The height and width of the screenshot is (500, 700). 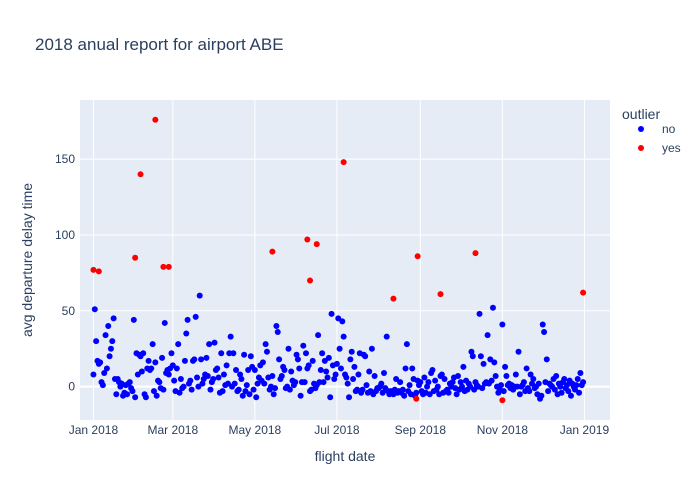 What do you see at coordinates (65, 159) in the screenshot?
I see `y-tick-label: 150` at bounding box center [65, 159].